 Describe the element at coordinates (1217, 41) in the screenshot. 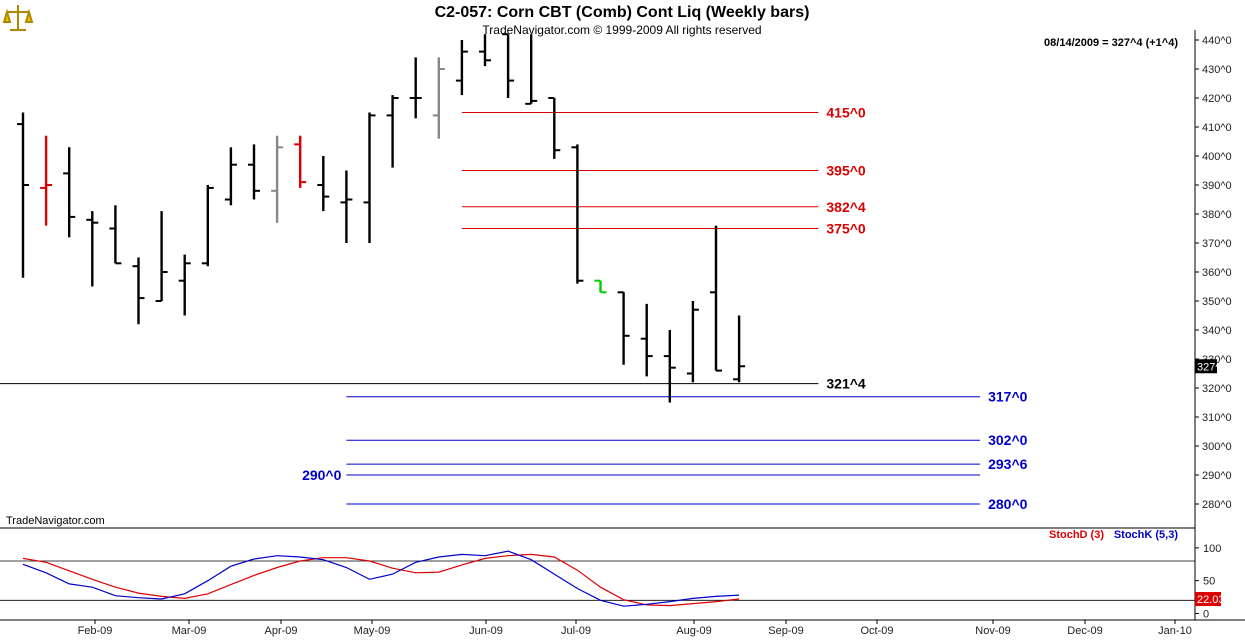

I see `price-tick-label: 440^0` at that location.